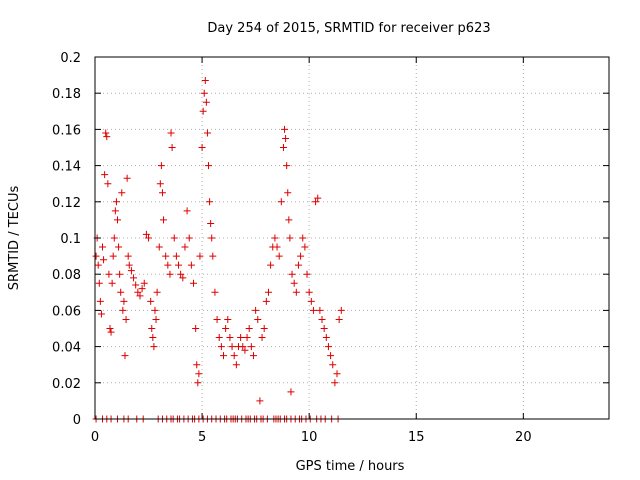 This screenshot has height=480, width=640. What do you see at coordinates (14, 238) in the screenshot?
I see `y-axis-label: SRMTID / TECUs` at bounding box center [14, 238].